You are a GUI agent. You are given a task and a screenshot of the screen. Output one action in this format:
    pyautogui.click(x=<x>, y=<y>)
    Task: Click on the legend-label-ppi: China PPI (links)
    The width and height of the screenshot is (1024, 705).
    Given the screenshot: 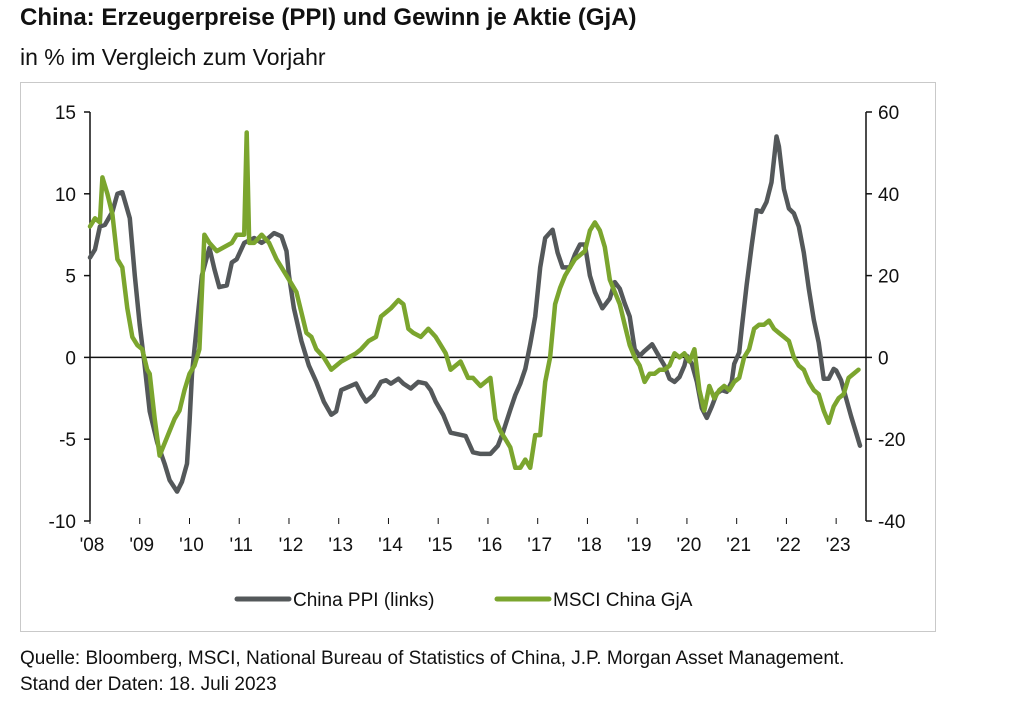 What is the action you would take?
    pyautogui.click(x=364, y=600)
    